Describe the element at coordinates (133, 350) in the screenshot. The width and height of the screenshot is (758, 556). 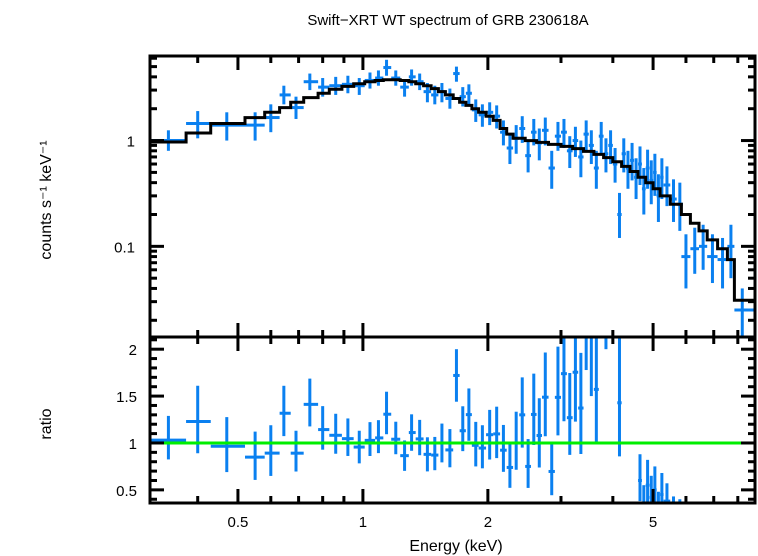
I see `ratio-ytick-label-2: 2` at that location.